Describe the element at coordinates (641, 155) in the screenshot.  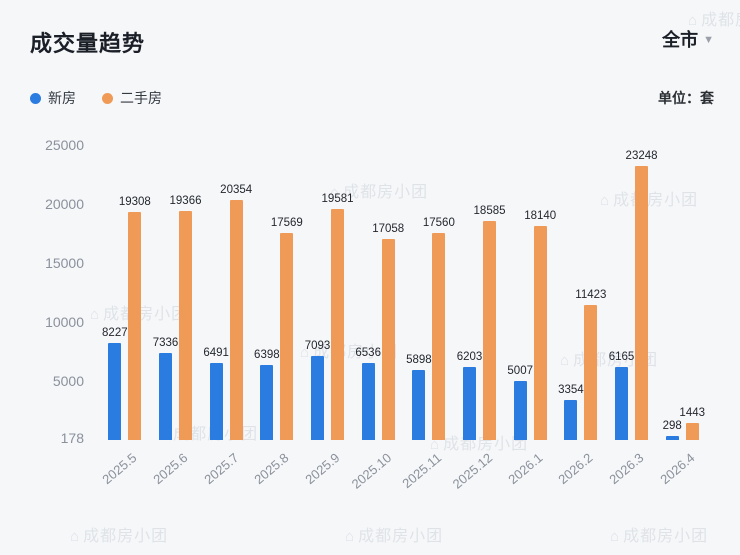
I see `bar-value-label: 23248` at that location.